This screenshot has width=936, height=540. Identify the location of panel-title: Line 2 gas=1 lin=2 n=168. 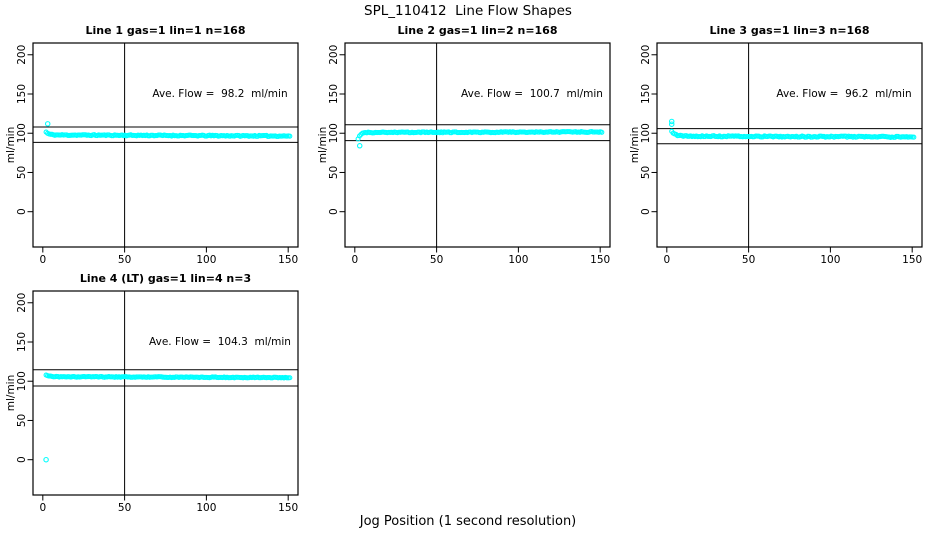
(477, 30).